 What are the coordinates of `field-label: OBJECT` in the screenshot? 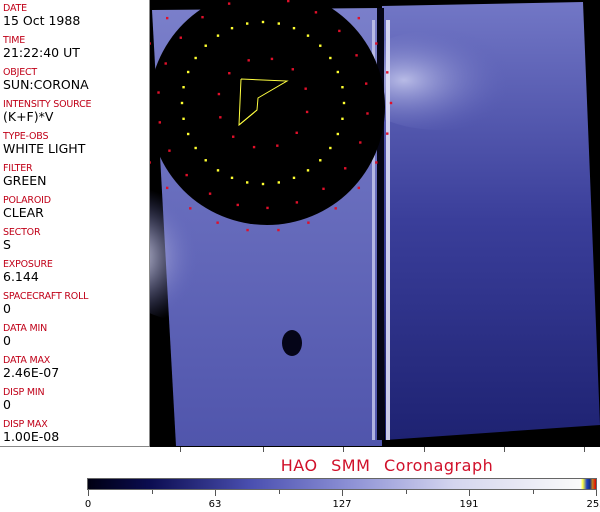 It's located at (20, 72).